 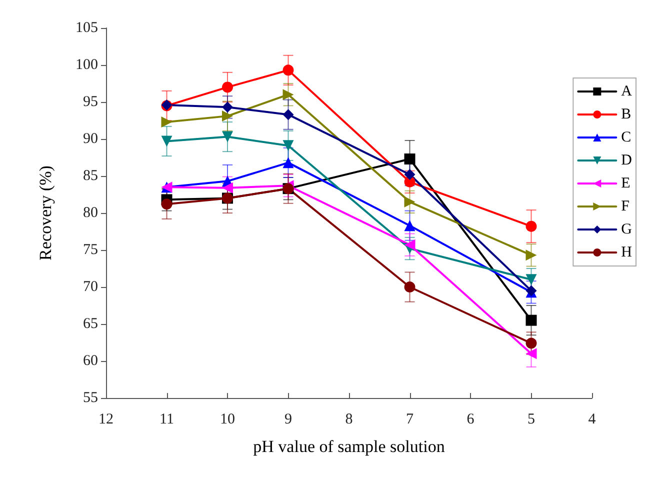 What do you see at coordinates (592, 420) in the screenshot?
I see `x-tick-label: 4` at bounding box center [592, 420].